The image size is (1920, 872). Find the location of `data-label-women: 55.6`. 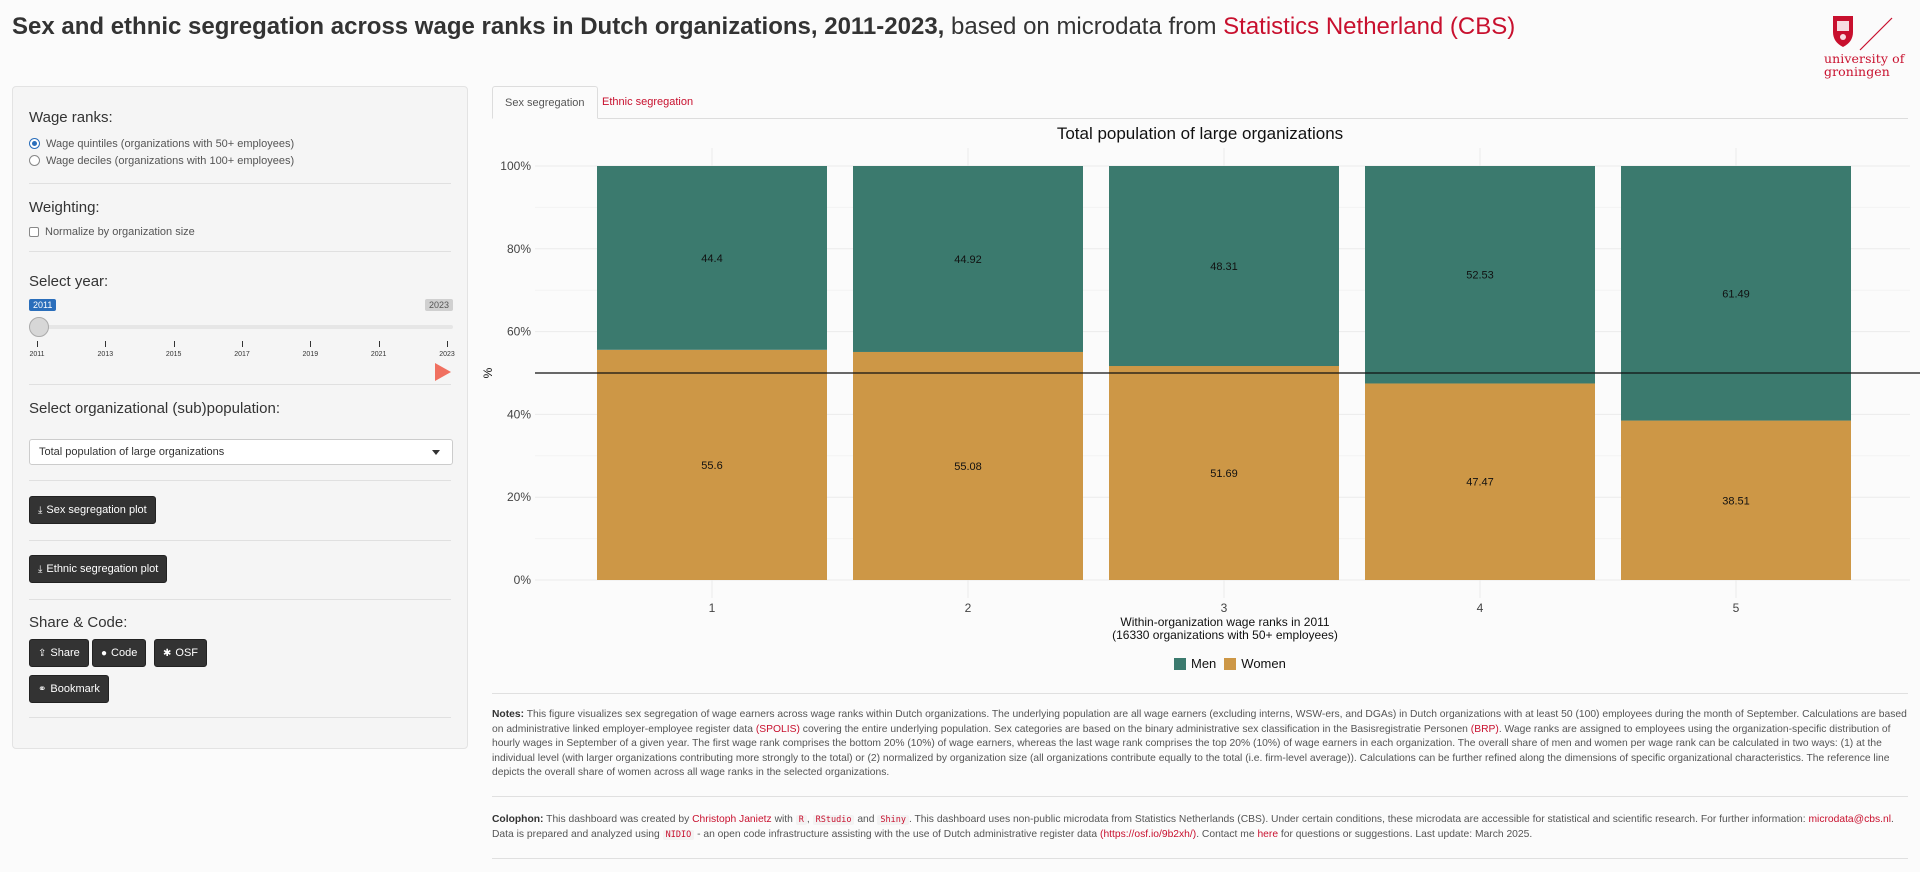

data-label-women: 55.6 is located at coordinates (711, 466).